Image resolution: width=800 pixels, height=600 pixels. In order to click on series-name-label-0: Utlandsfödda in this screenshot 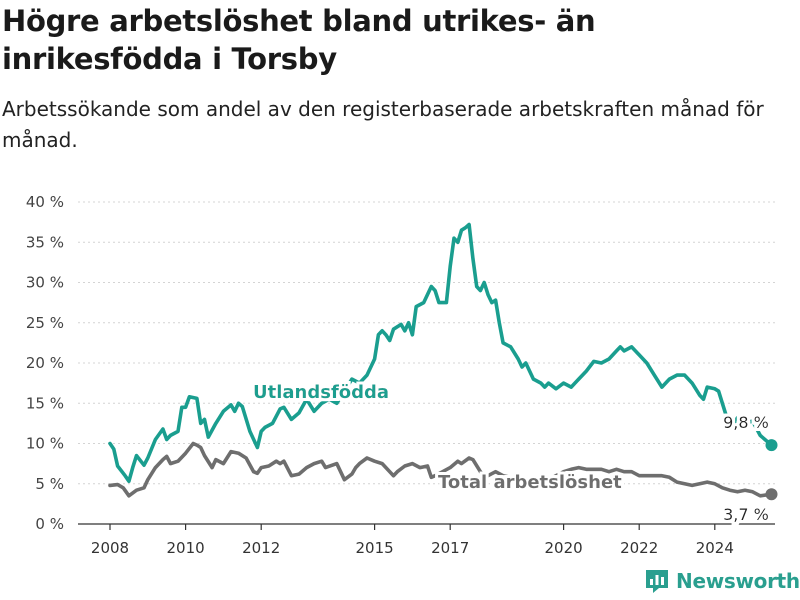, I will do `click(321, 392)`.